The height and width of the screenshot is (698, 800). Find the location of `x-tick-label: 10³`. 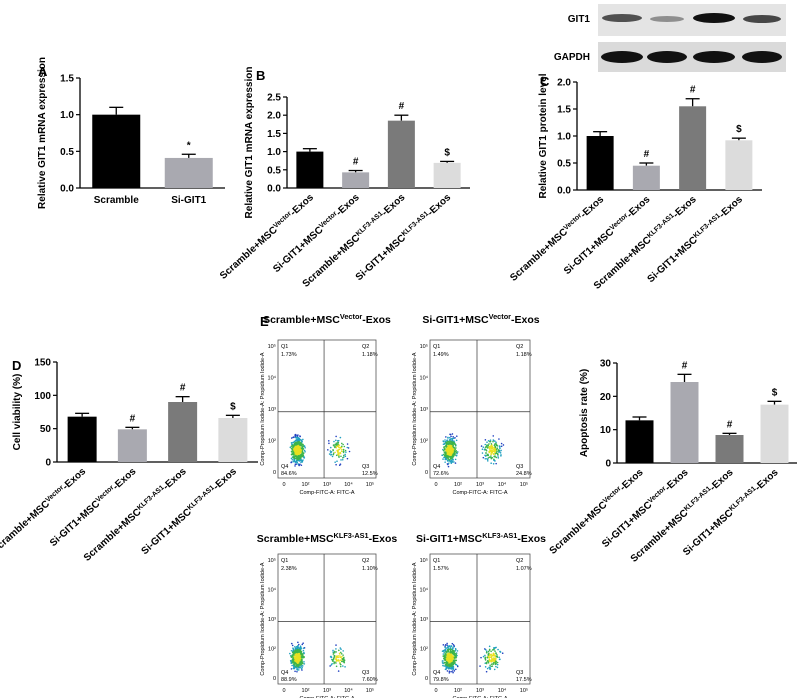

x-tick-label: 10³ is located at coordinates (480, 691).